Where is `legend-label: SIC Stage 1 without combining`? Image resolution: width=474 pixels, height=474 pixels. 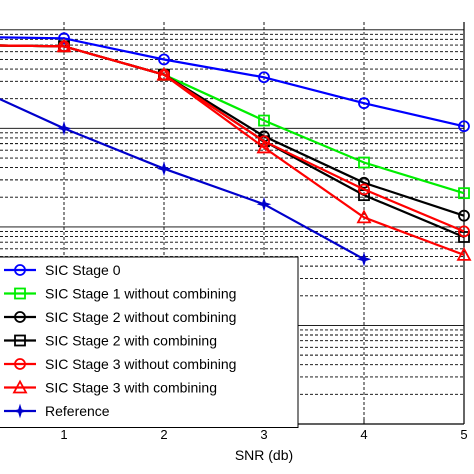
legend-label: SIC Stage 1 without combining is located at coordinates (140, 294).